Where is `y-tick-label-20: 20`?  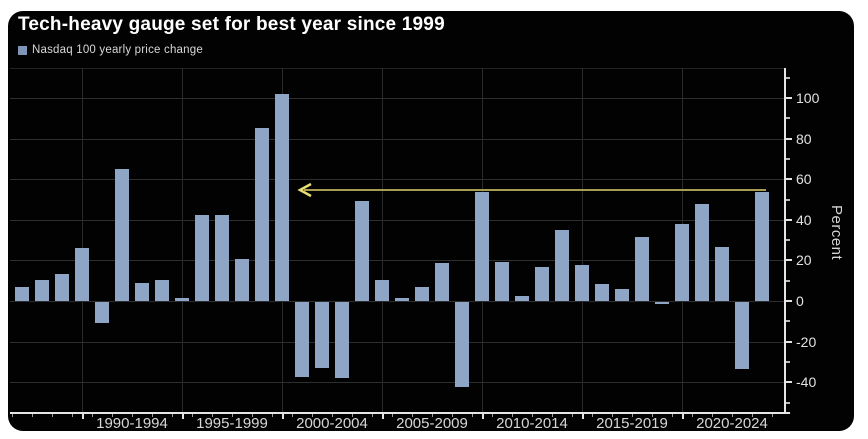 y-tick-label-20: 20 is located at coordinates (804, 260).